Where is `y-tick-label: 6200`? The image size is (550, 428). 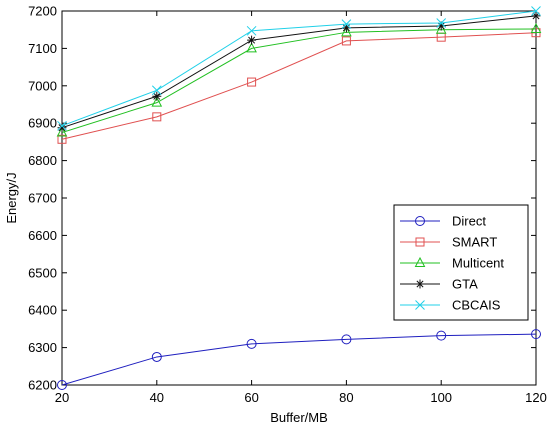
y-tick-label: 6200 is located at coordinates (42, 385).